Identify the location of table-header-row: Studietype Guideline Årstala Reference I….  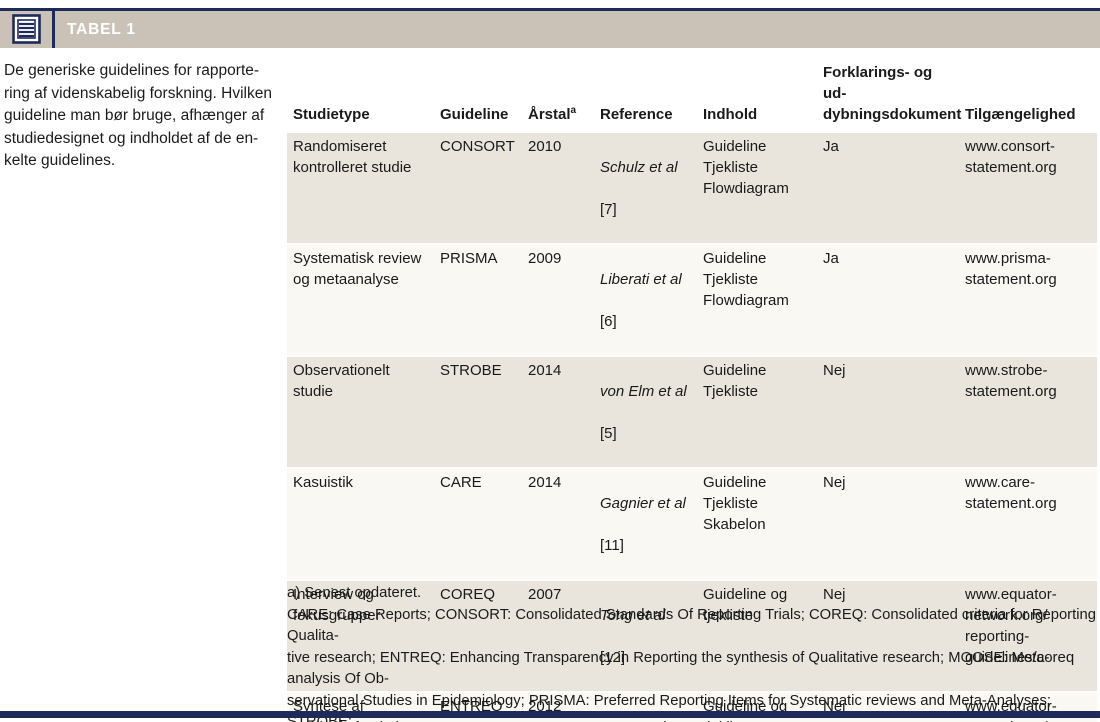
(692, 96).